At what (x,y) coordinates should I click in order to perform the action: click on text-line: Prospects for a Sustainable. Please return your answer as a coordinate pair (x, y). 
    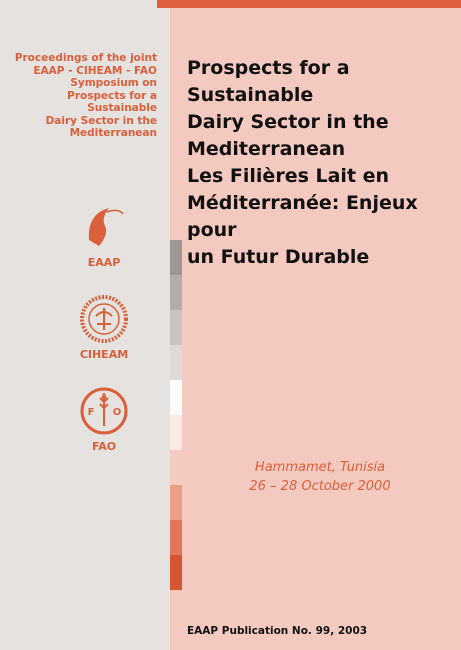
    Looking at the image, I should click on (112, 102).